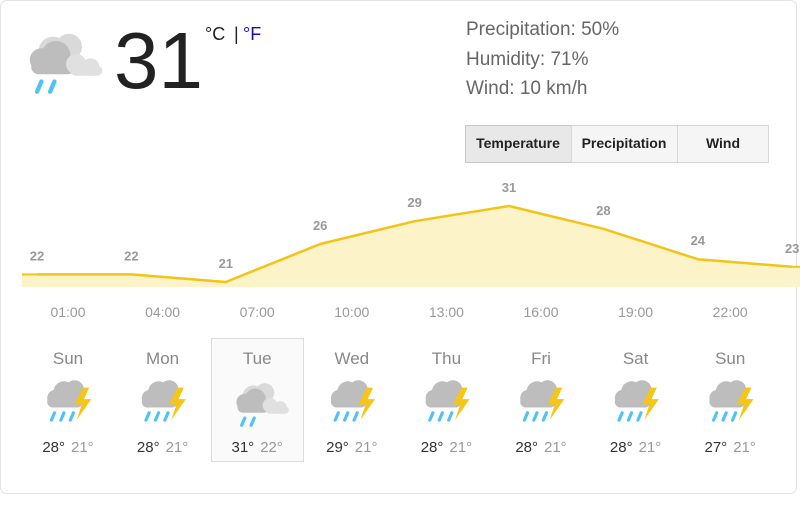 This screenshot has height=505, width=800. Describe the element at coordinates (351, 358) in the screenshot. I see `day-name: Wed` at that location.